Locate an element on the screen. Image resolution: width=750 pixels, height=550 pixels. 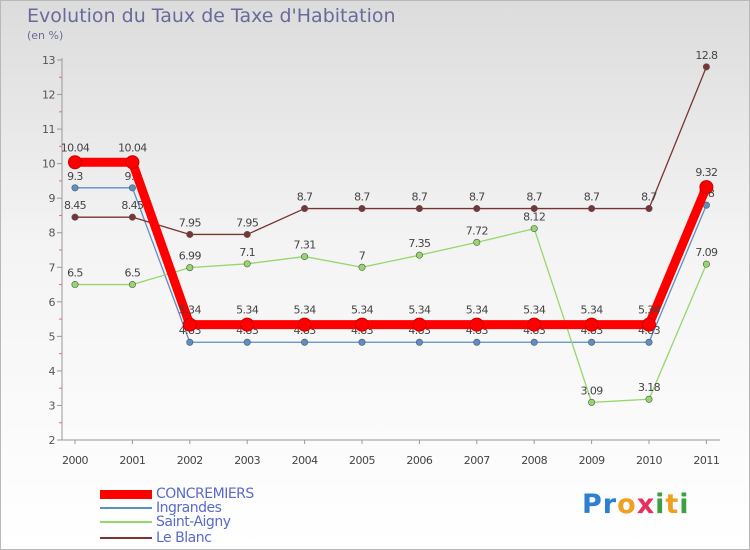
legend-item-concremiers: CONCREMIERS is located at coordinates (177, 494).